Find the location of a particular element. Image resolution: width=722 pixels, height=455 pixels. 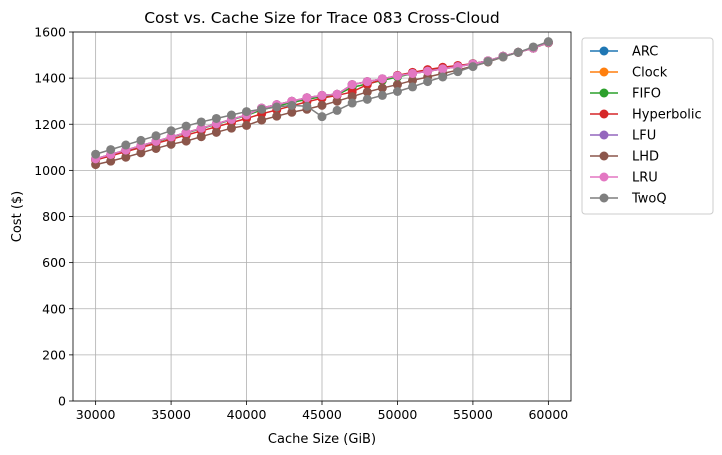

legend-label: Hyperbolic is located at coordinates (667, 115).